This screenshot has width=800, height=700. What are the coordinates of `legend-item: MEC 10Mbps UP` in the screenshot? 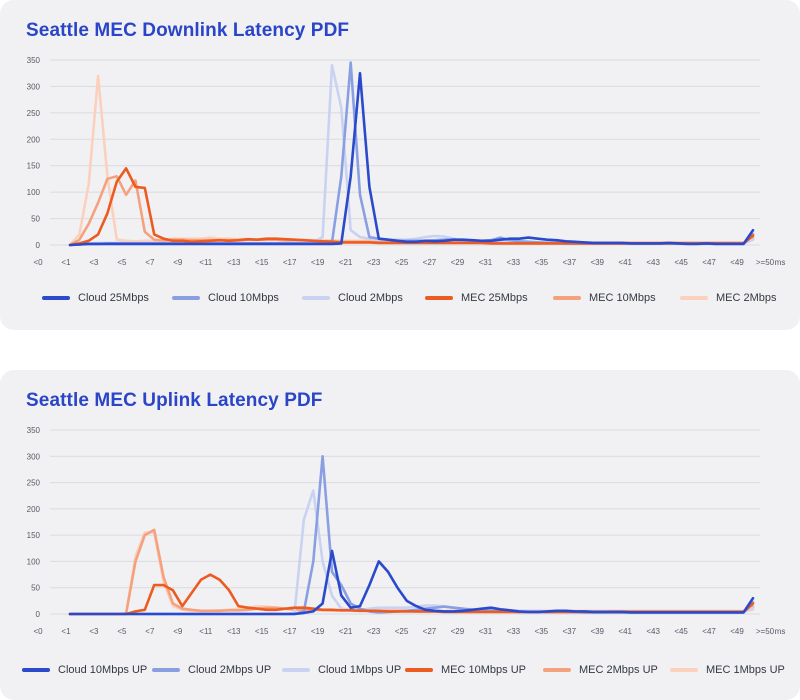 It's located at (465, 670).